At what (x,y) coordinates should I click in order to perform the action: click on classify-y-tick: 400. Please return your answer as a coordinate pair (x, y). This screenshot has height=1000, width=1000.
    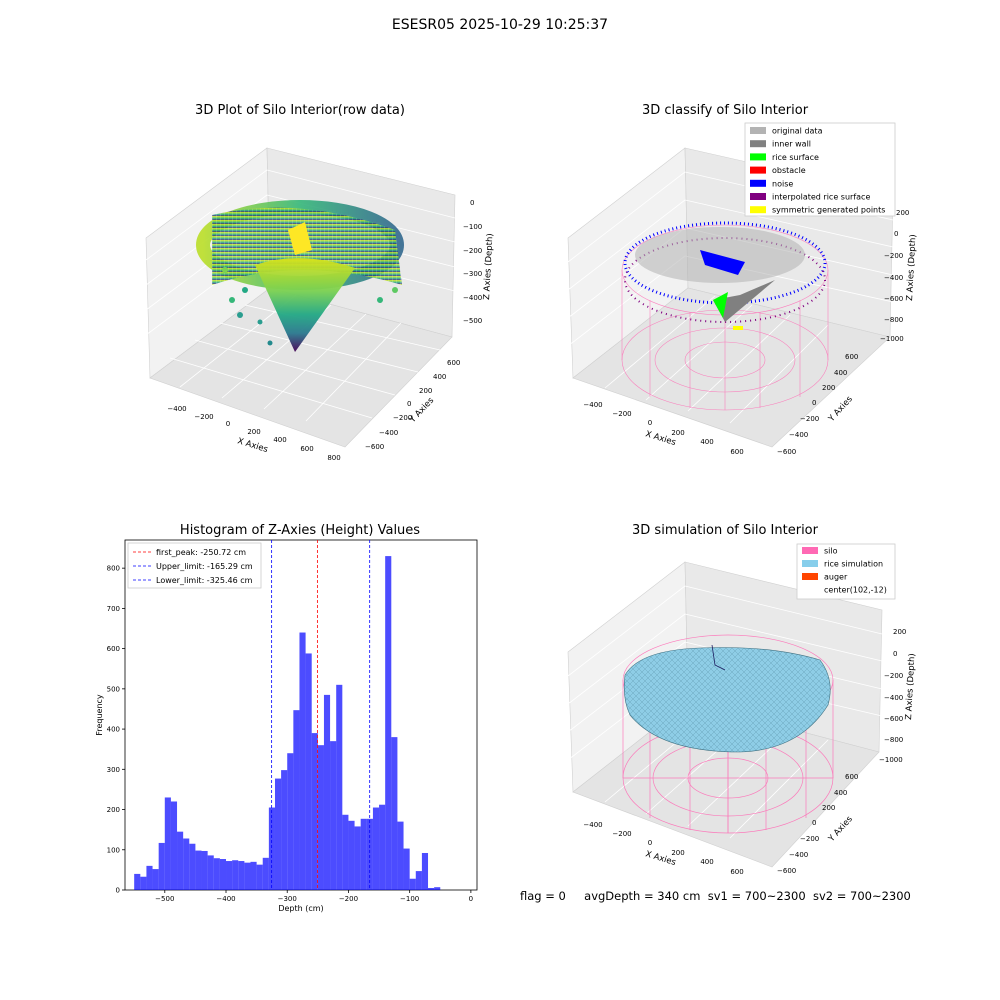
    Looking at the image, I should click on (840, 373).